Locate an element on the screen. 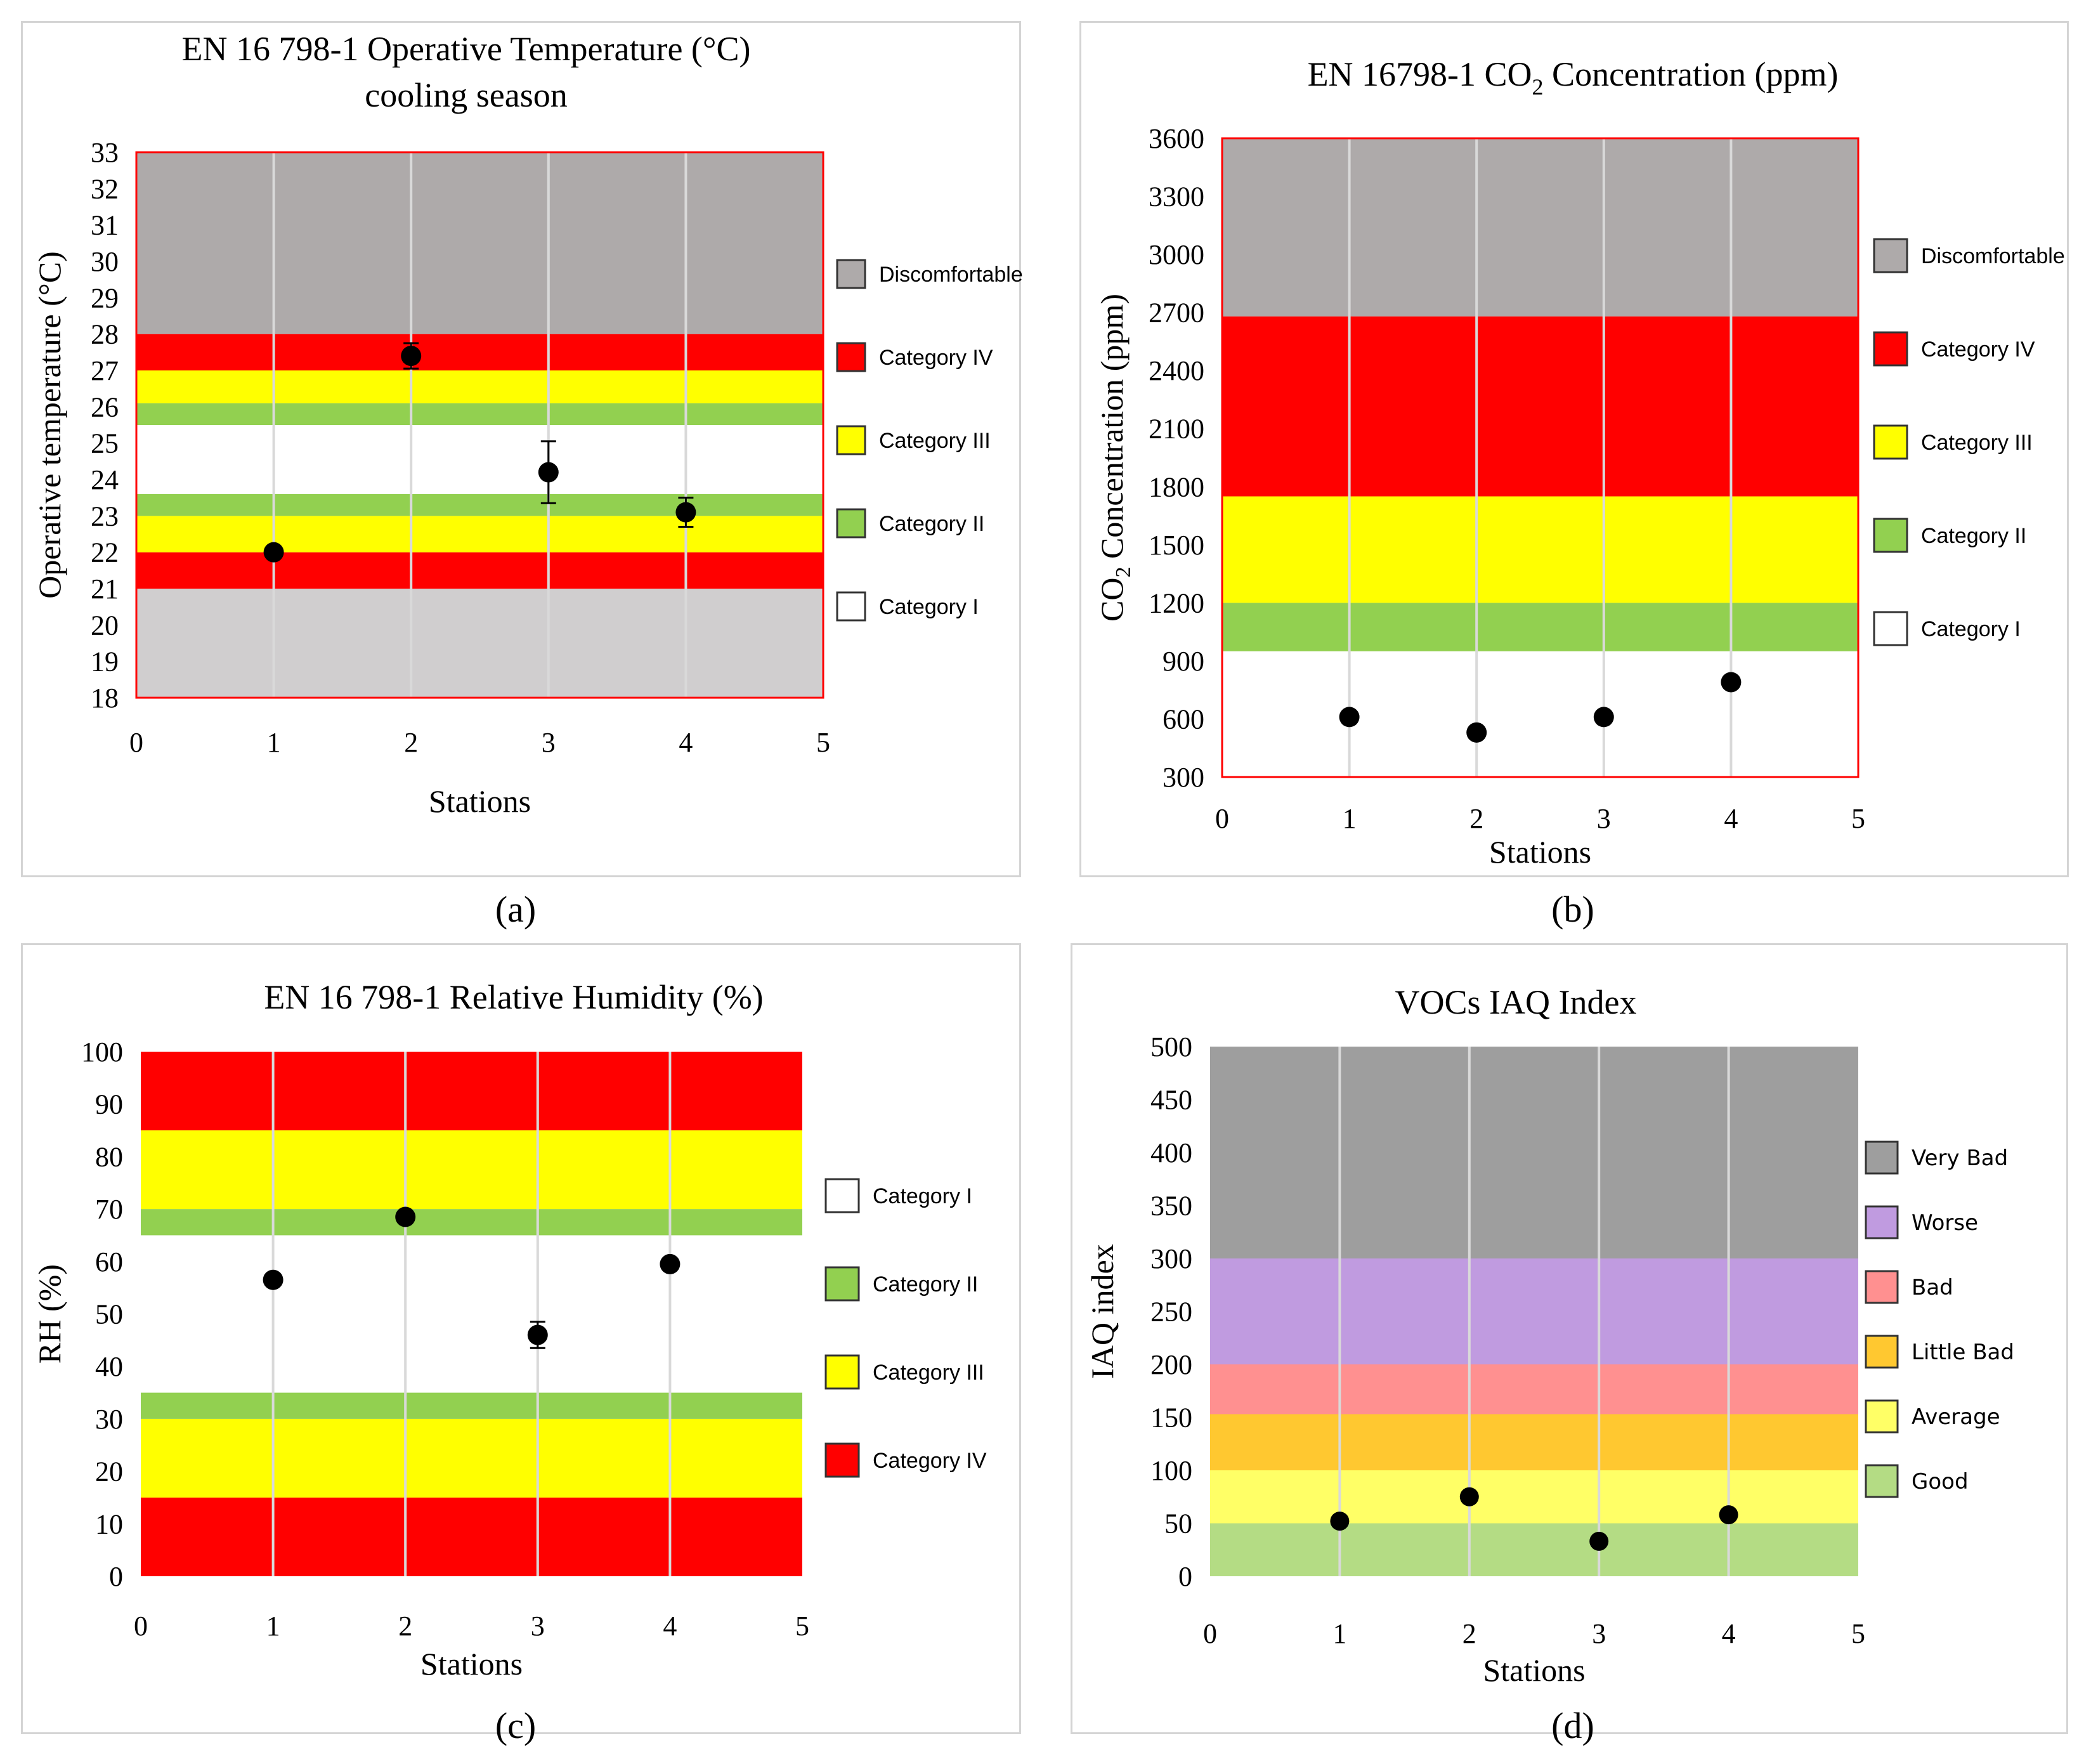 This screenshot has width=2091, height=1764. y-tick-label: 900 is located at coordinates (1183, 661).